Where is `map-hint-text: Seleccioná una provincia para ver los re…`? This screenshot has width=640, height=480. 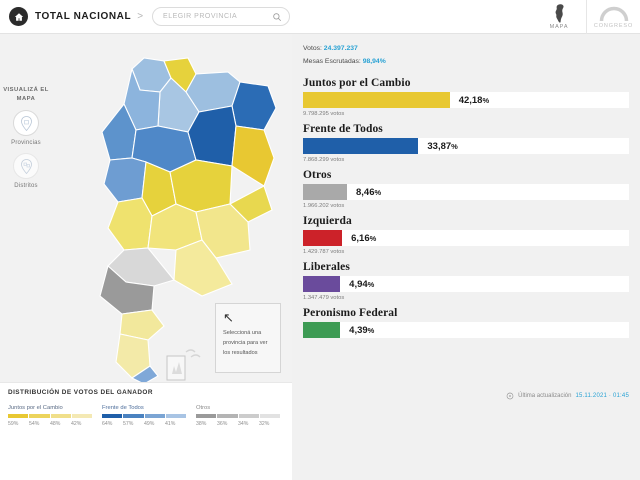 map-hint-text: Seleccioná una provincia para ver los re… is located at coordinates (245, 343).